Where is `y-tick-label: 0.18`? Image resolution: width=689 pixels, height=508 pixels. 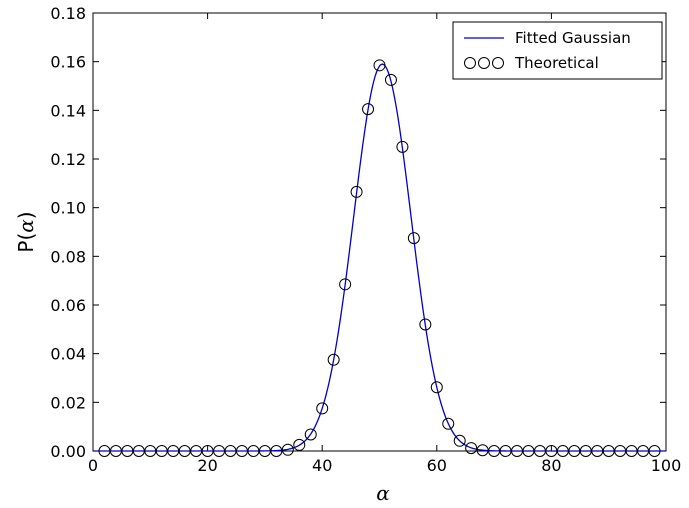
y-tick-label: 0.18 is located at coordinates (68, 13).